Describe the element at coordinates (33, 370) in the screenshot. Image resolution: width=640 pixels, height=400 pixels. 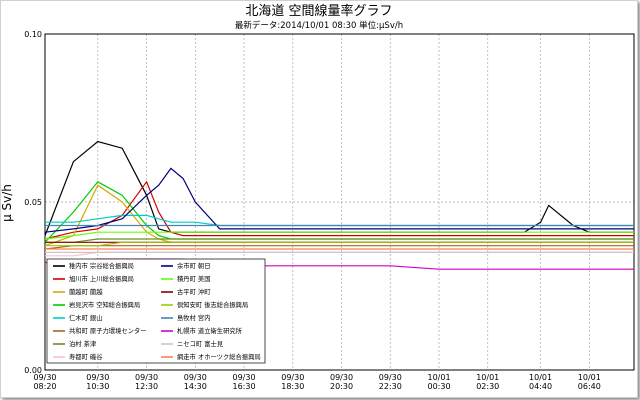
I see `y-tick-label: 0.00` at that location.